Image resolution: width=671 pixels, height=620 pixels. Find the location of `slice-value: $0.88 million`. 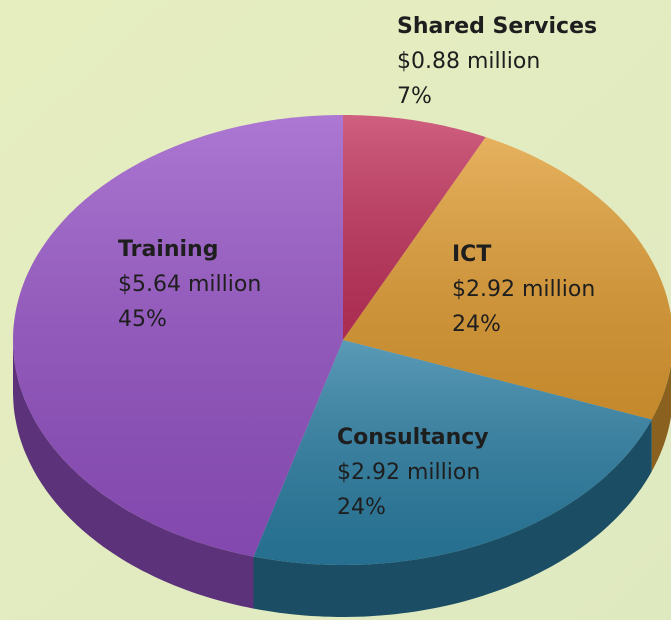

slice-value: $0.88 million is located at coordinates (468, 61).